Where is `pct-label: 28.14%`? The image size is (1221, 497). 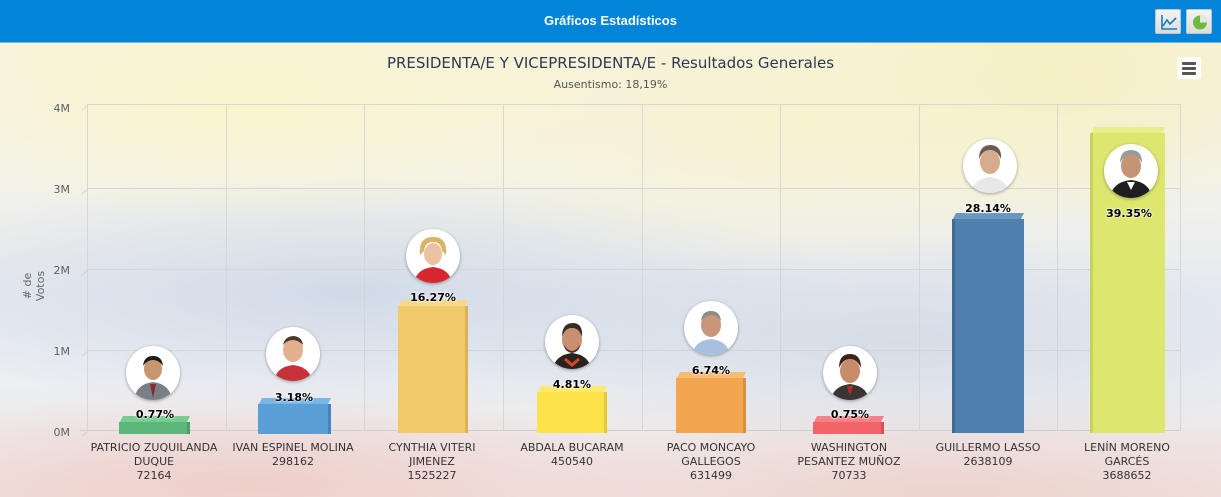 pct-label: 28.14% is located at coordinates (988, 208).